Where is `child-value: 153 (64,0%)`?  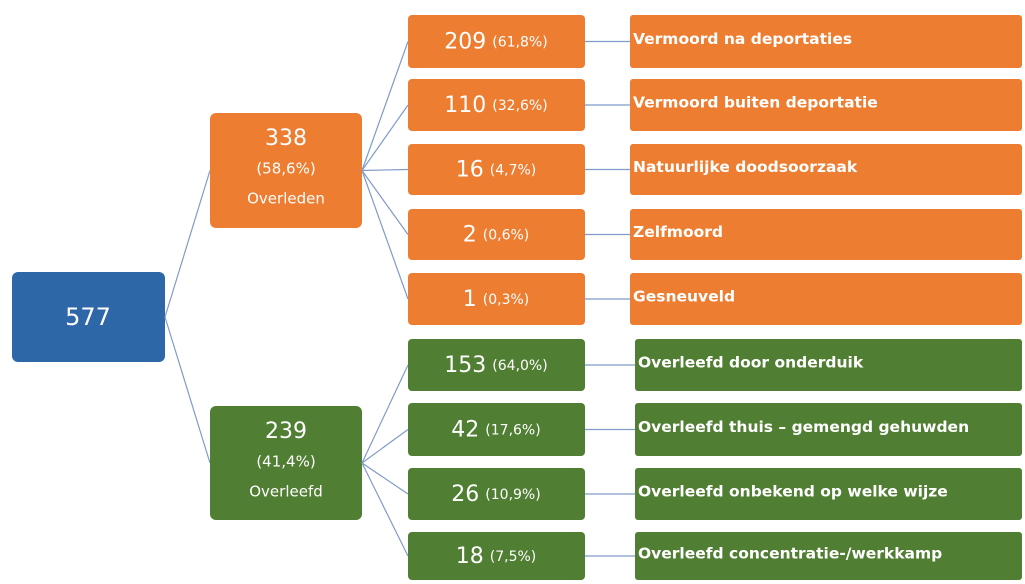 child-value: 153 (64,0%) is located at coordinates (495, 365).